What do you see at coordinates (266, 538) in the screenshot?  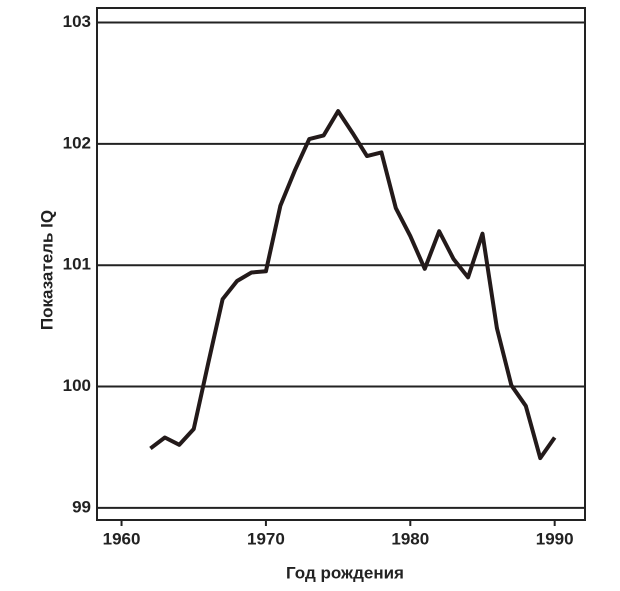 I see `x-tick-label: 1970` at bounding box center [266, 538].